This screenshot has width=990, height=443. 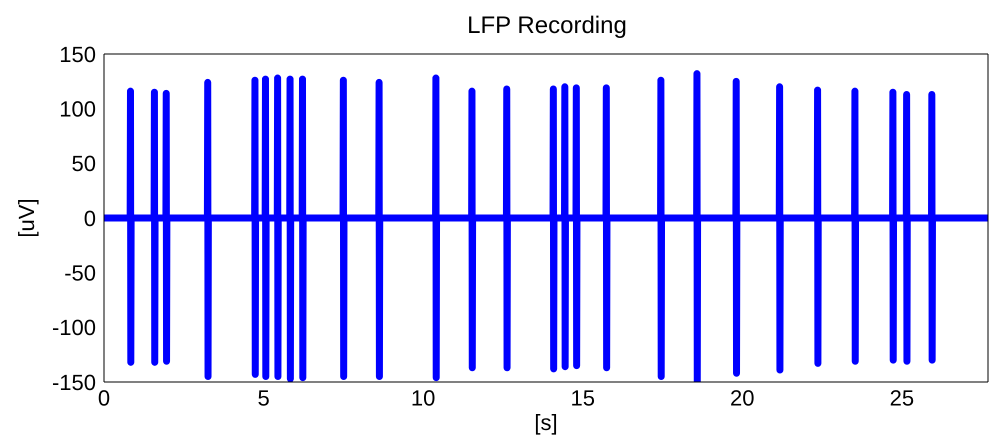 What do you see at coordinates (546, 422) in the screenshot?
I see `x-axis-title: [s]` at bounding box center [546, 422].